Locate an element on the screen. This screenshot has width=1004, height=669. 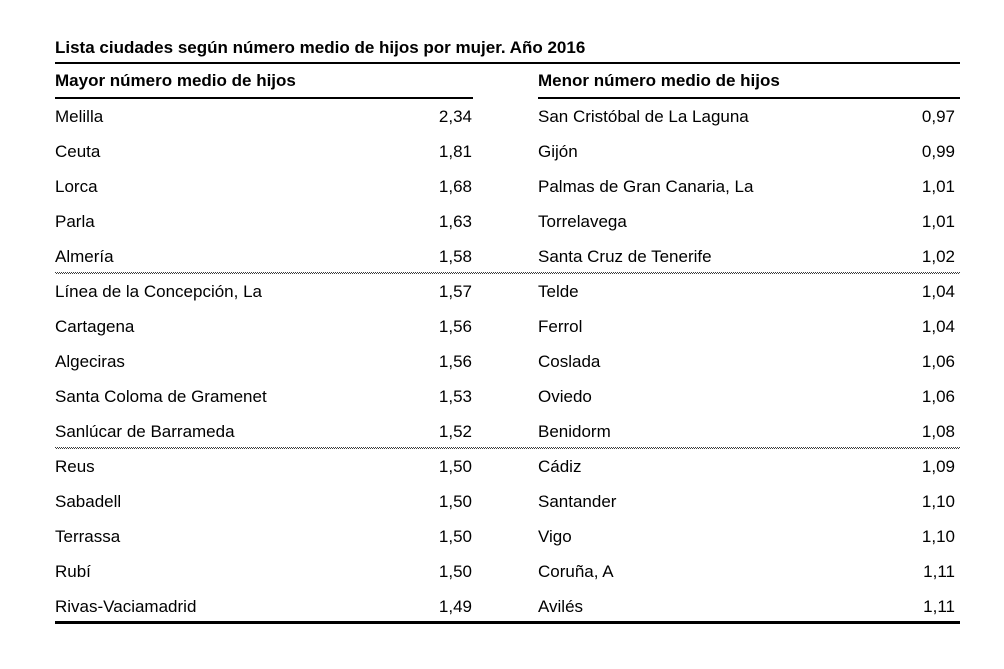
table-row: Algeciras 1,56 Coslada 1,06 is located at coordinates (507, 361).